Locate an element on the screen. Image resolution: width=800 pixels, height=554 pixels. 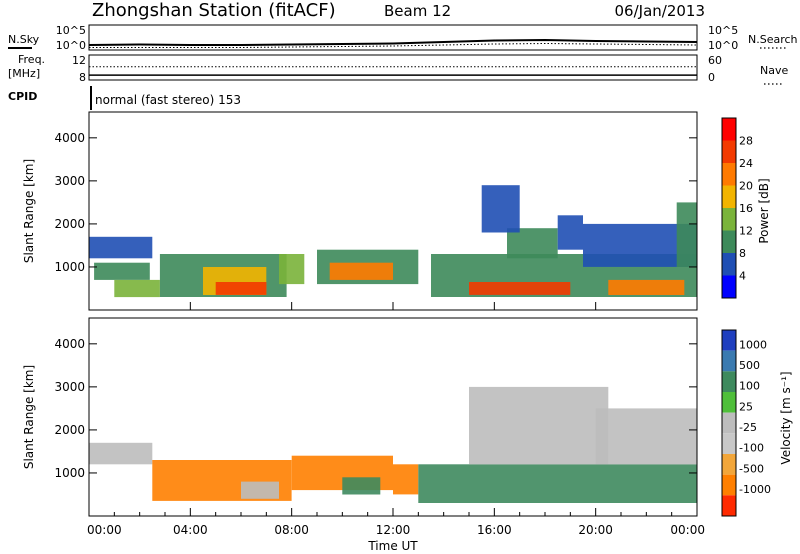
time-axis-tick-label: 08:00 is located at coordinates (291, 530).